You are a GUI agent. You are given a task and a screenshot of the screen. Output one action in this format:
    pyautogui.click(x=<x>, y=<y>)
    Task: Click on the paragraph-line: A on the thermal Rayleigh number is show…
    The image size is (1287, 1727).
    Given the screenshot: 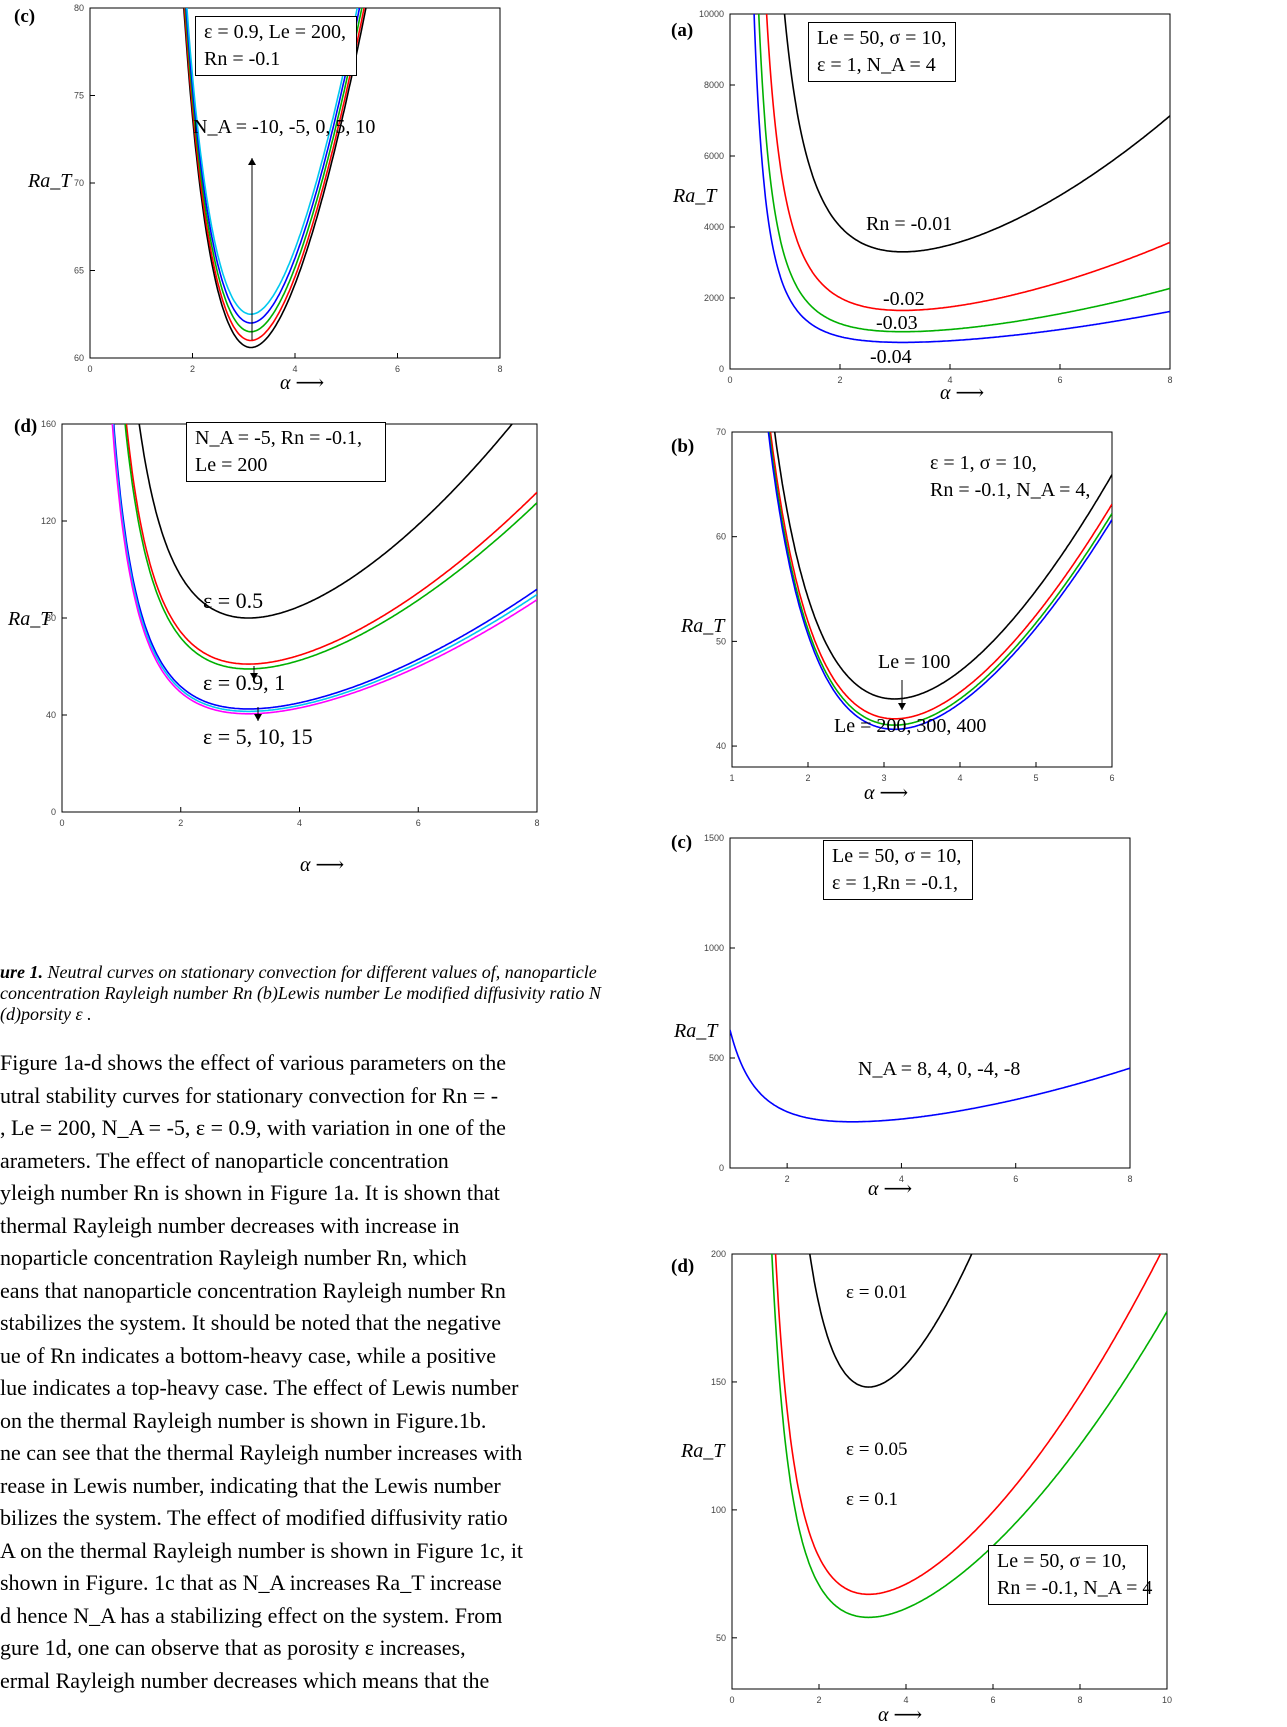 What is the action you would take?
    pyautogui.click(x=262, y=1550)
    